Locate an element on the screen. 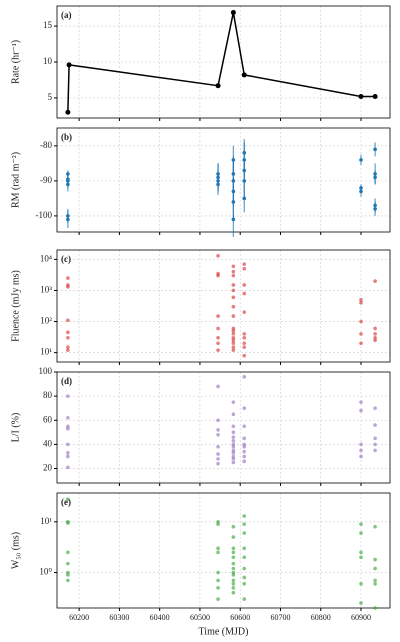 The height and width of the screenshot is (642, 400). panel-label: (b) is located at coordinates (66, 137).